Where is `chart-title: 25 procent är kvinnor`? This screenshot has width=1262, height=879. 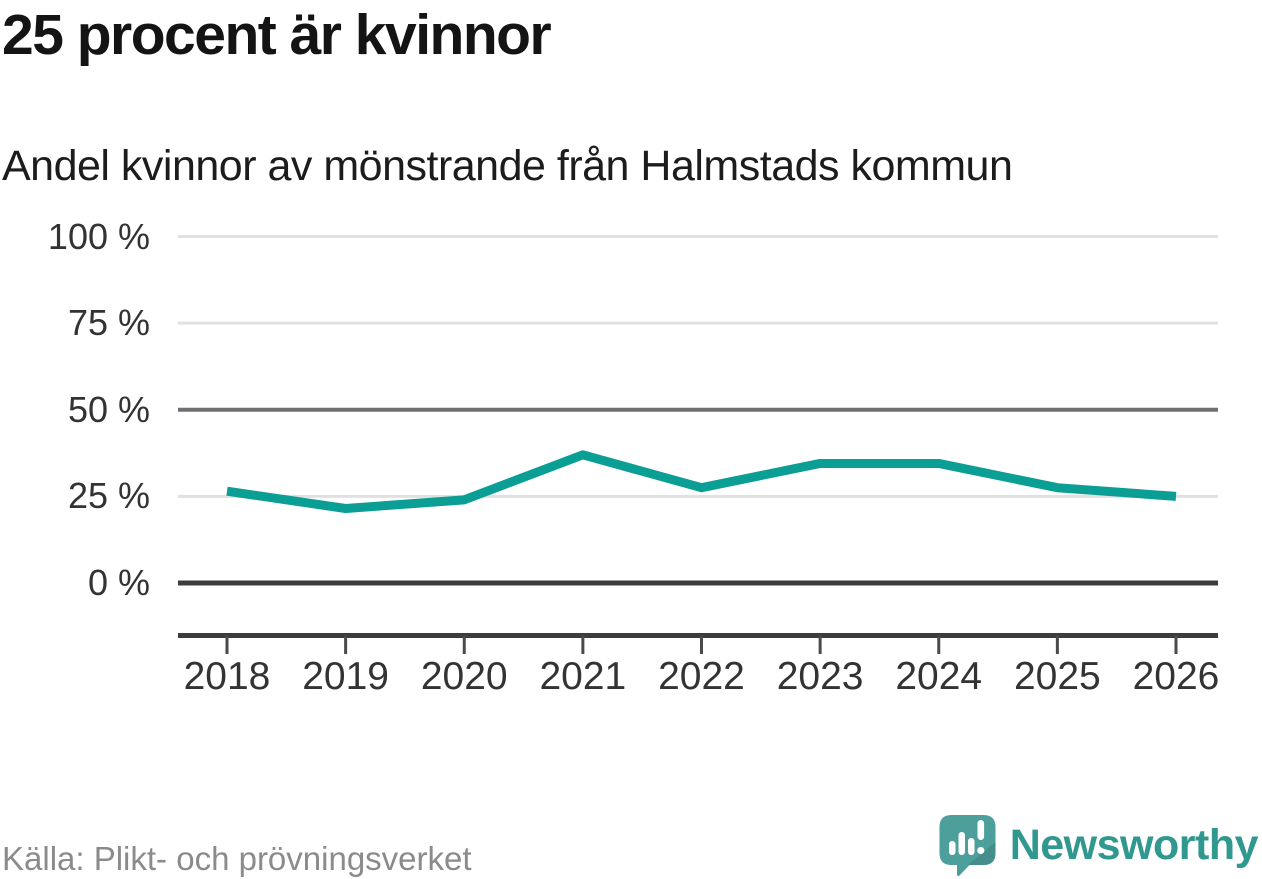
chart-title: 25 procent är kvinnor is located at coordinates (277, 35).